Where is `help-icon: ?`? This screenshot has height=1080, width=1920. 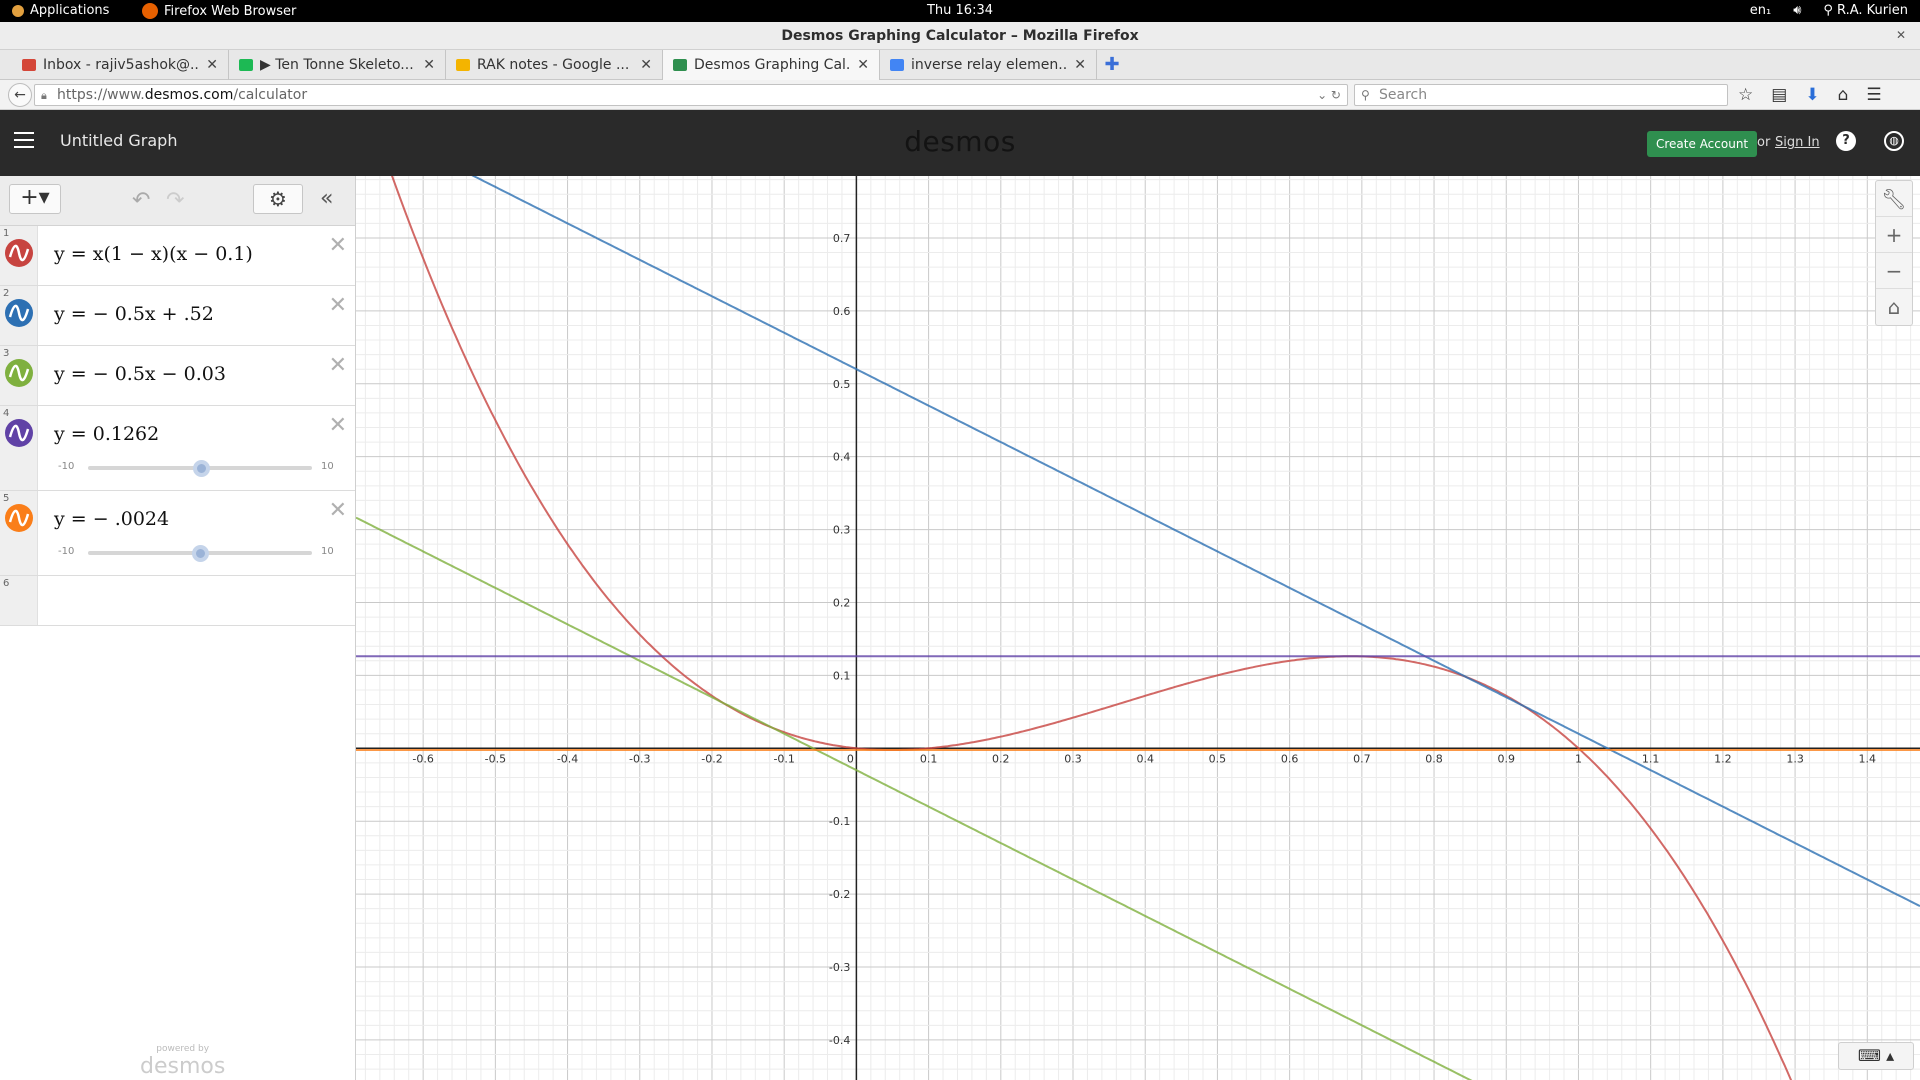 help-icon: ? is located at coordinates (1846, 141).